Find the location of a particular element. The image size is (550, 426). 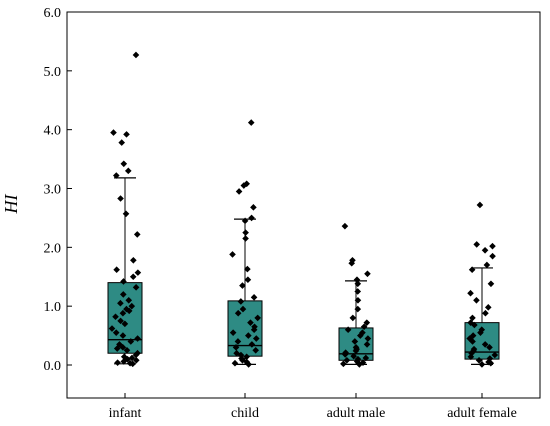

box-group-adult-female is located at coordinates (482, 316).